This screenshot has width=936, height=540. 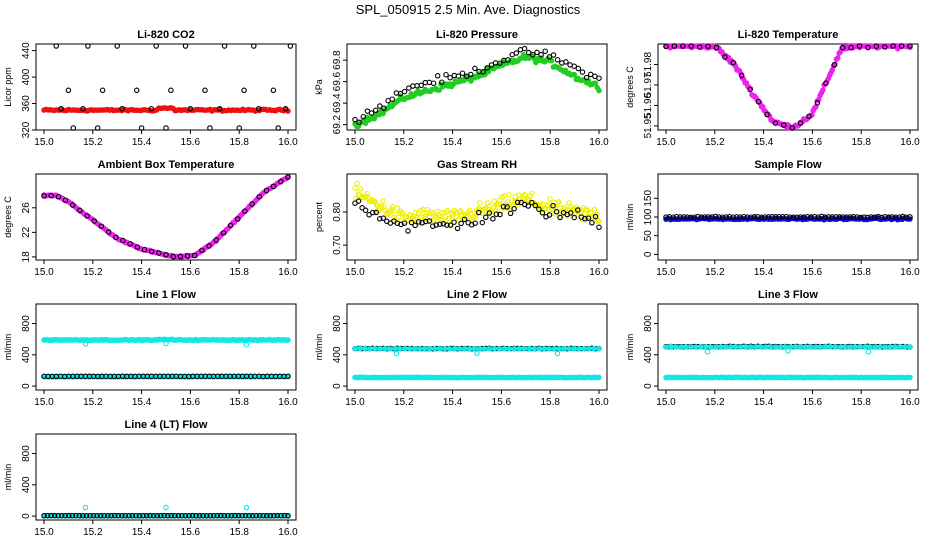 What do you see at coordinates (166, 376) in the screenshot?
I see `series-line1-black` at bounding box center [166, 376].